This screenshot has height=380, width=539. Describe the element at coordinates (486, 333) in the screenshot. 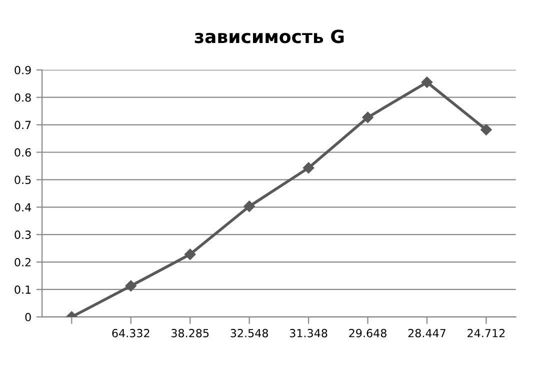

I see `x-tick-label: 24.712` at that location.